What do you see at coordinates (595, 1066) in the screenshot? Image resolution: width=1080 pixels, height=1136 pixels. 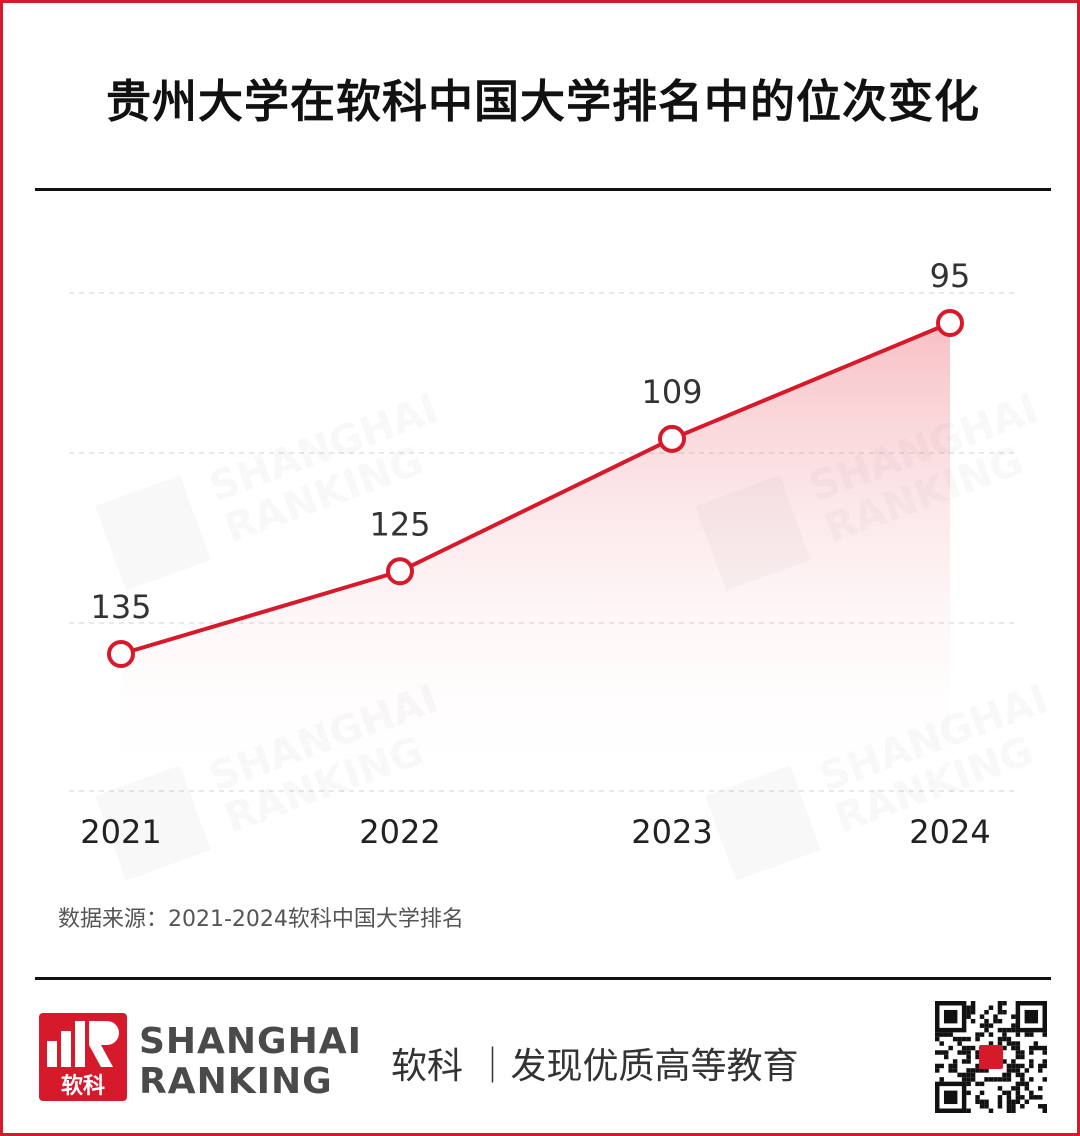 I see `slogan-text: 软科 ｜发现优质高等教育` at bounding box center [595, 1066].